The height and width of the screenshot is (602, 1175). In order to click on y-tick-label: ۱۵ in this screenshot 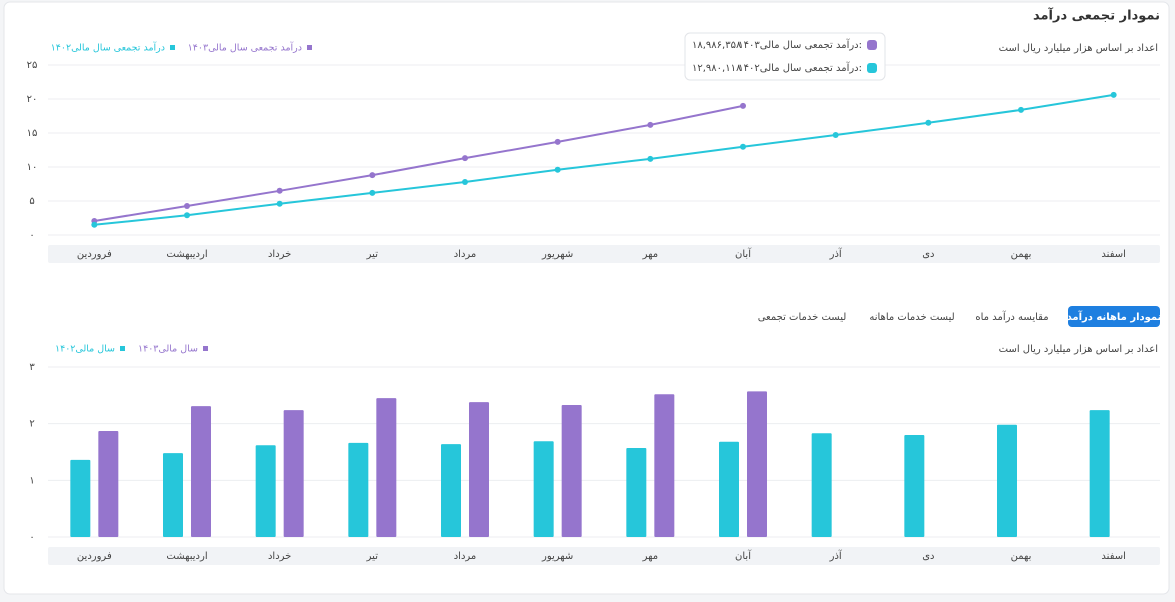, I will do `click(32, 133)`.